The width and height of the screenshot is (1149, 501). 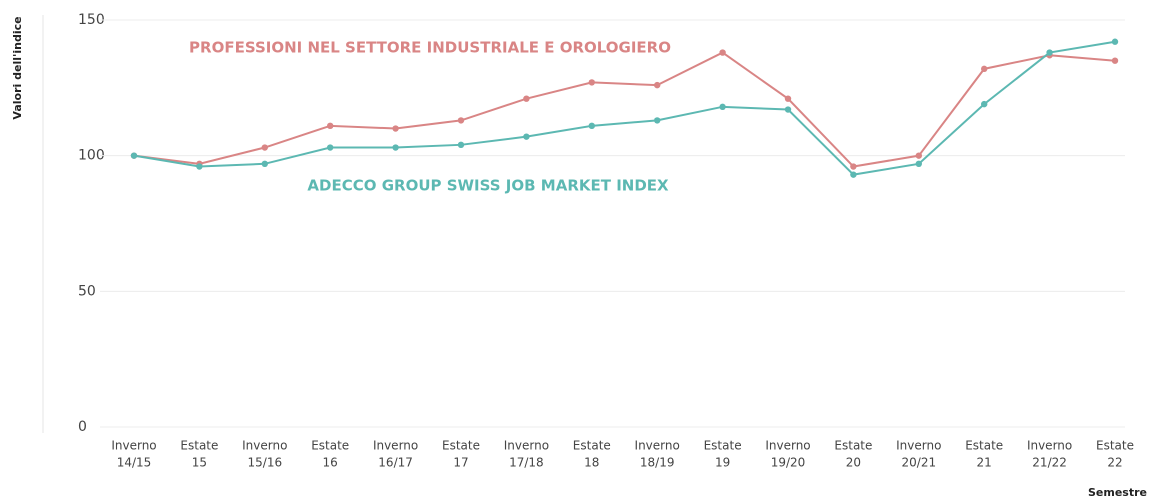 What do you see at coordinates (1117, 492) in the screenshot?
I see `x-axis-title: Semestre` at bounding box center [1117, 492].